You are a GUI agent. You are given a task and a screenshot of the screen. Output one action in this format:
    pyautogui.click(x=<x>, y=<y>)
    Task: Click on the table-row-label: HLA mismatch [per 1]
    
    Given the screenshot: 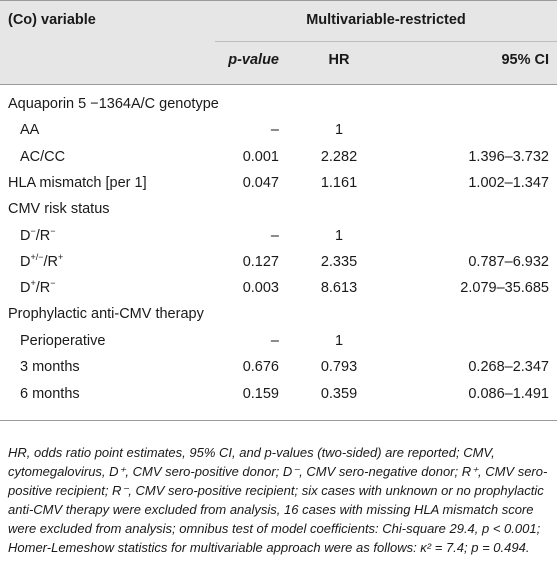 What is the action you would take?
    pyautogui.click(x=77, y=183)
    